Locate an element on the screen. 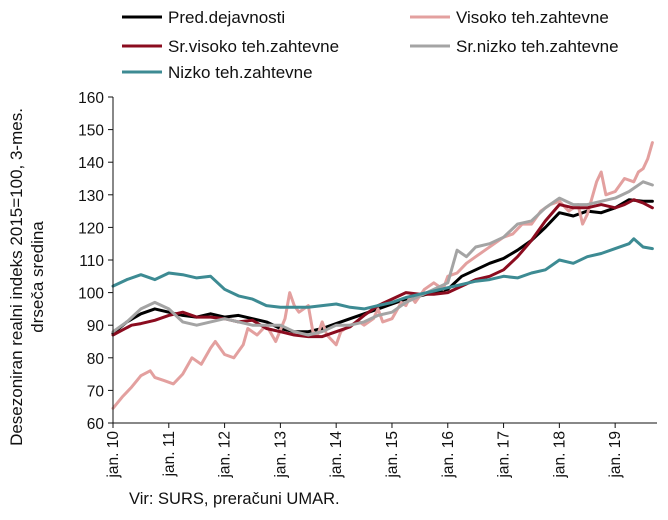  y-tick-label: 70 is located at coordinates (96, 391).